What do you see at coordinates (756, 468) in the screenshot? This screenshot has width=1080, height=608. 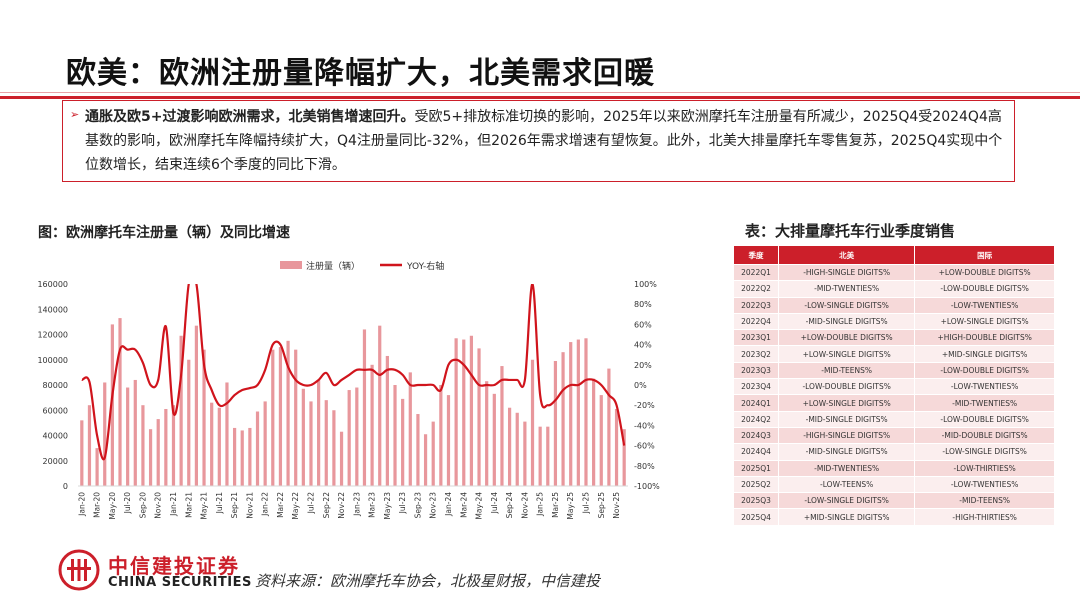 I see `quarter-cell: 2025Q1` at bounding box center [756, 468].